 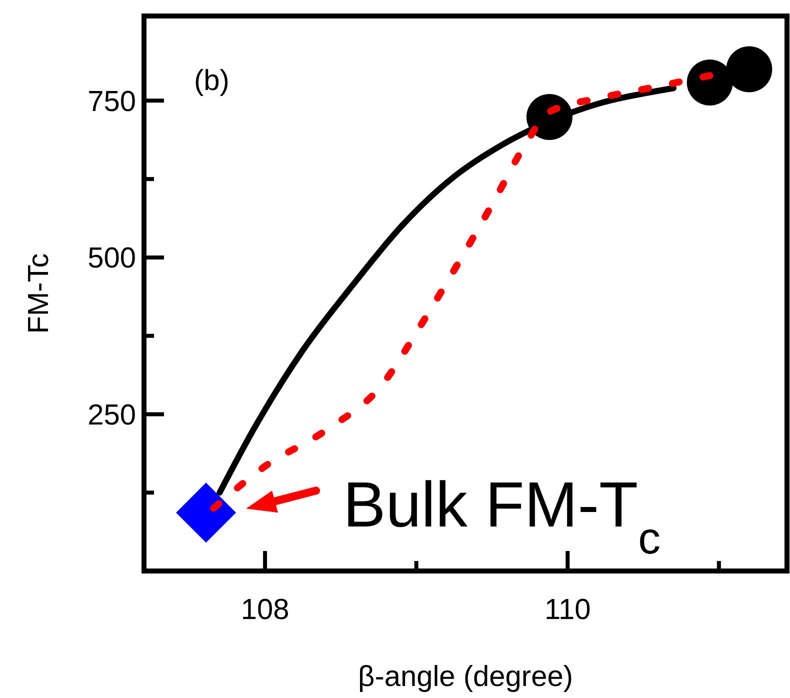 What do you see at coordinates (567, 610) in the screenshot?
I see `x-tick-label: 110` at bounding box center [567, 610].